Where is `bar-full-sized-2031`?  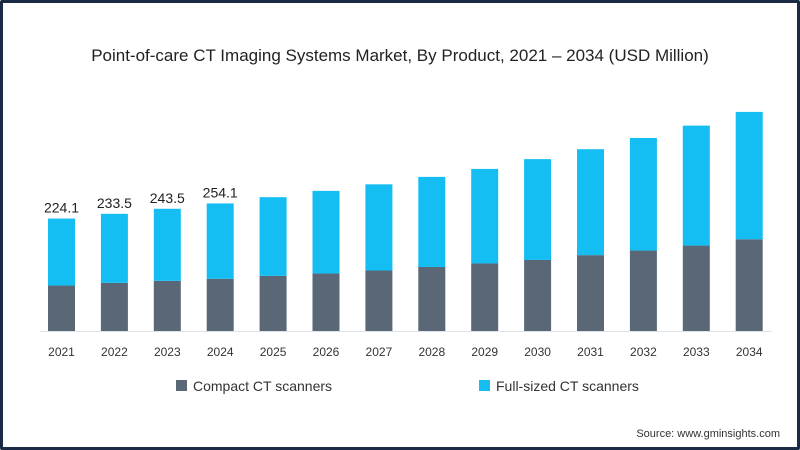 bar-full-sized-2031 is located at coordinates (590, 202).